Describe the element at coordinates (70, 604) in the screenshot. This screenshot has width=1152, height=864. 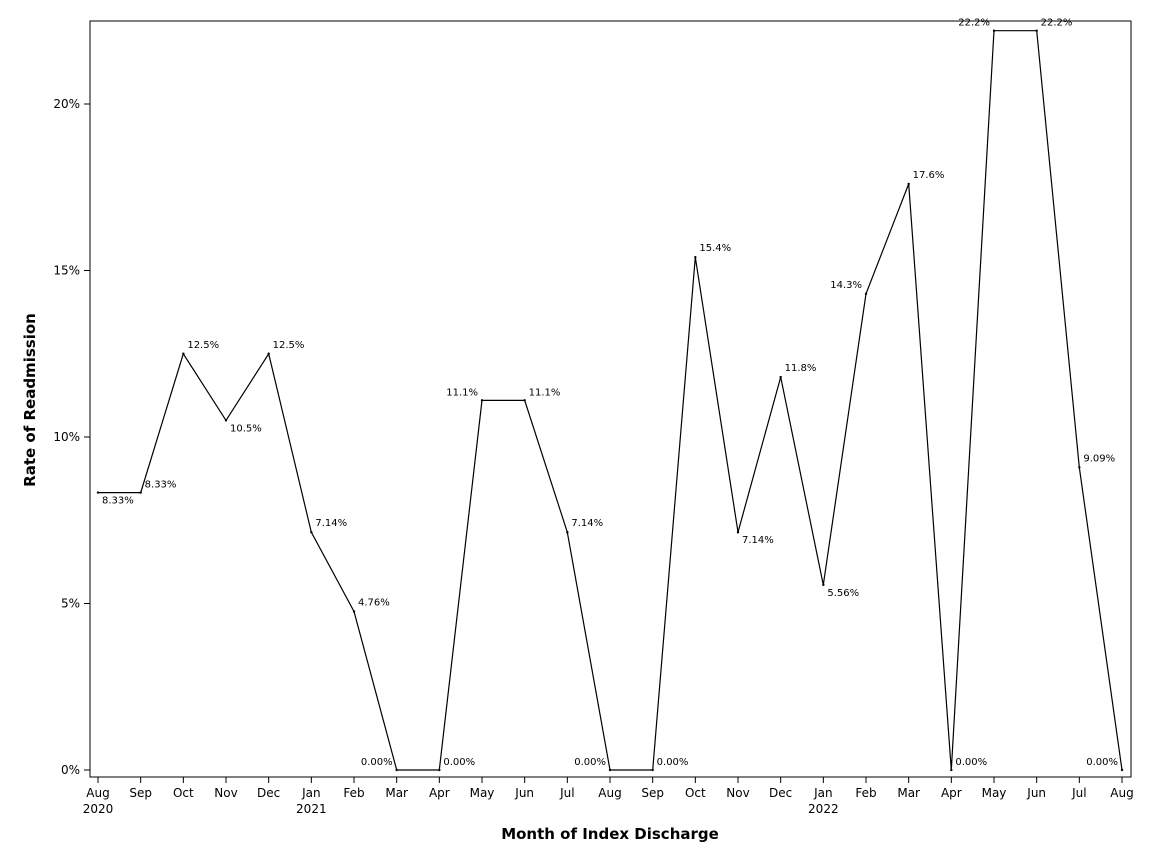
I see `y-tick-label: 5%` at that location.